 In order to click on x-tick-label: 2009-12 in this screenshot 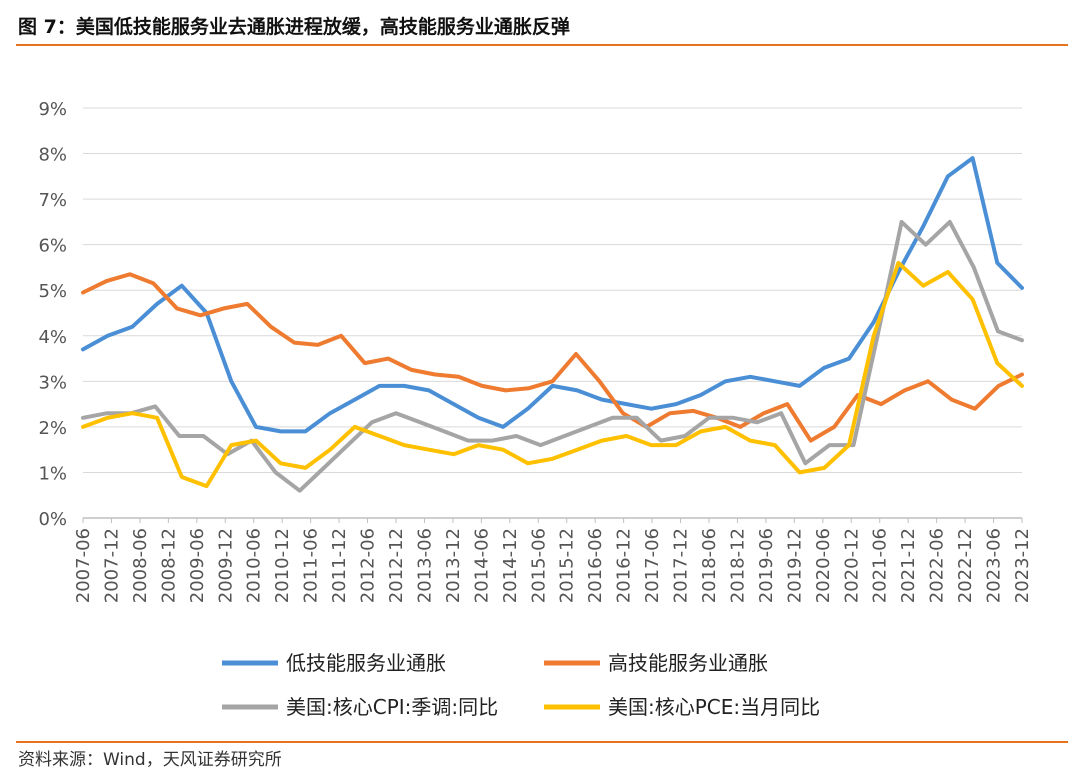, I will do `click(225, 565)`.